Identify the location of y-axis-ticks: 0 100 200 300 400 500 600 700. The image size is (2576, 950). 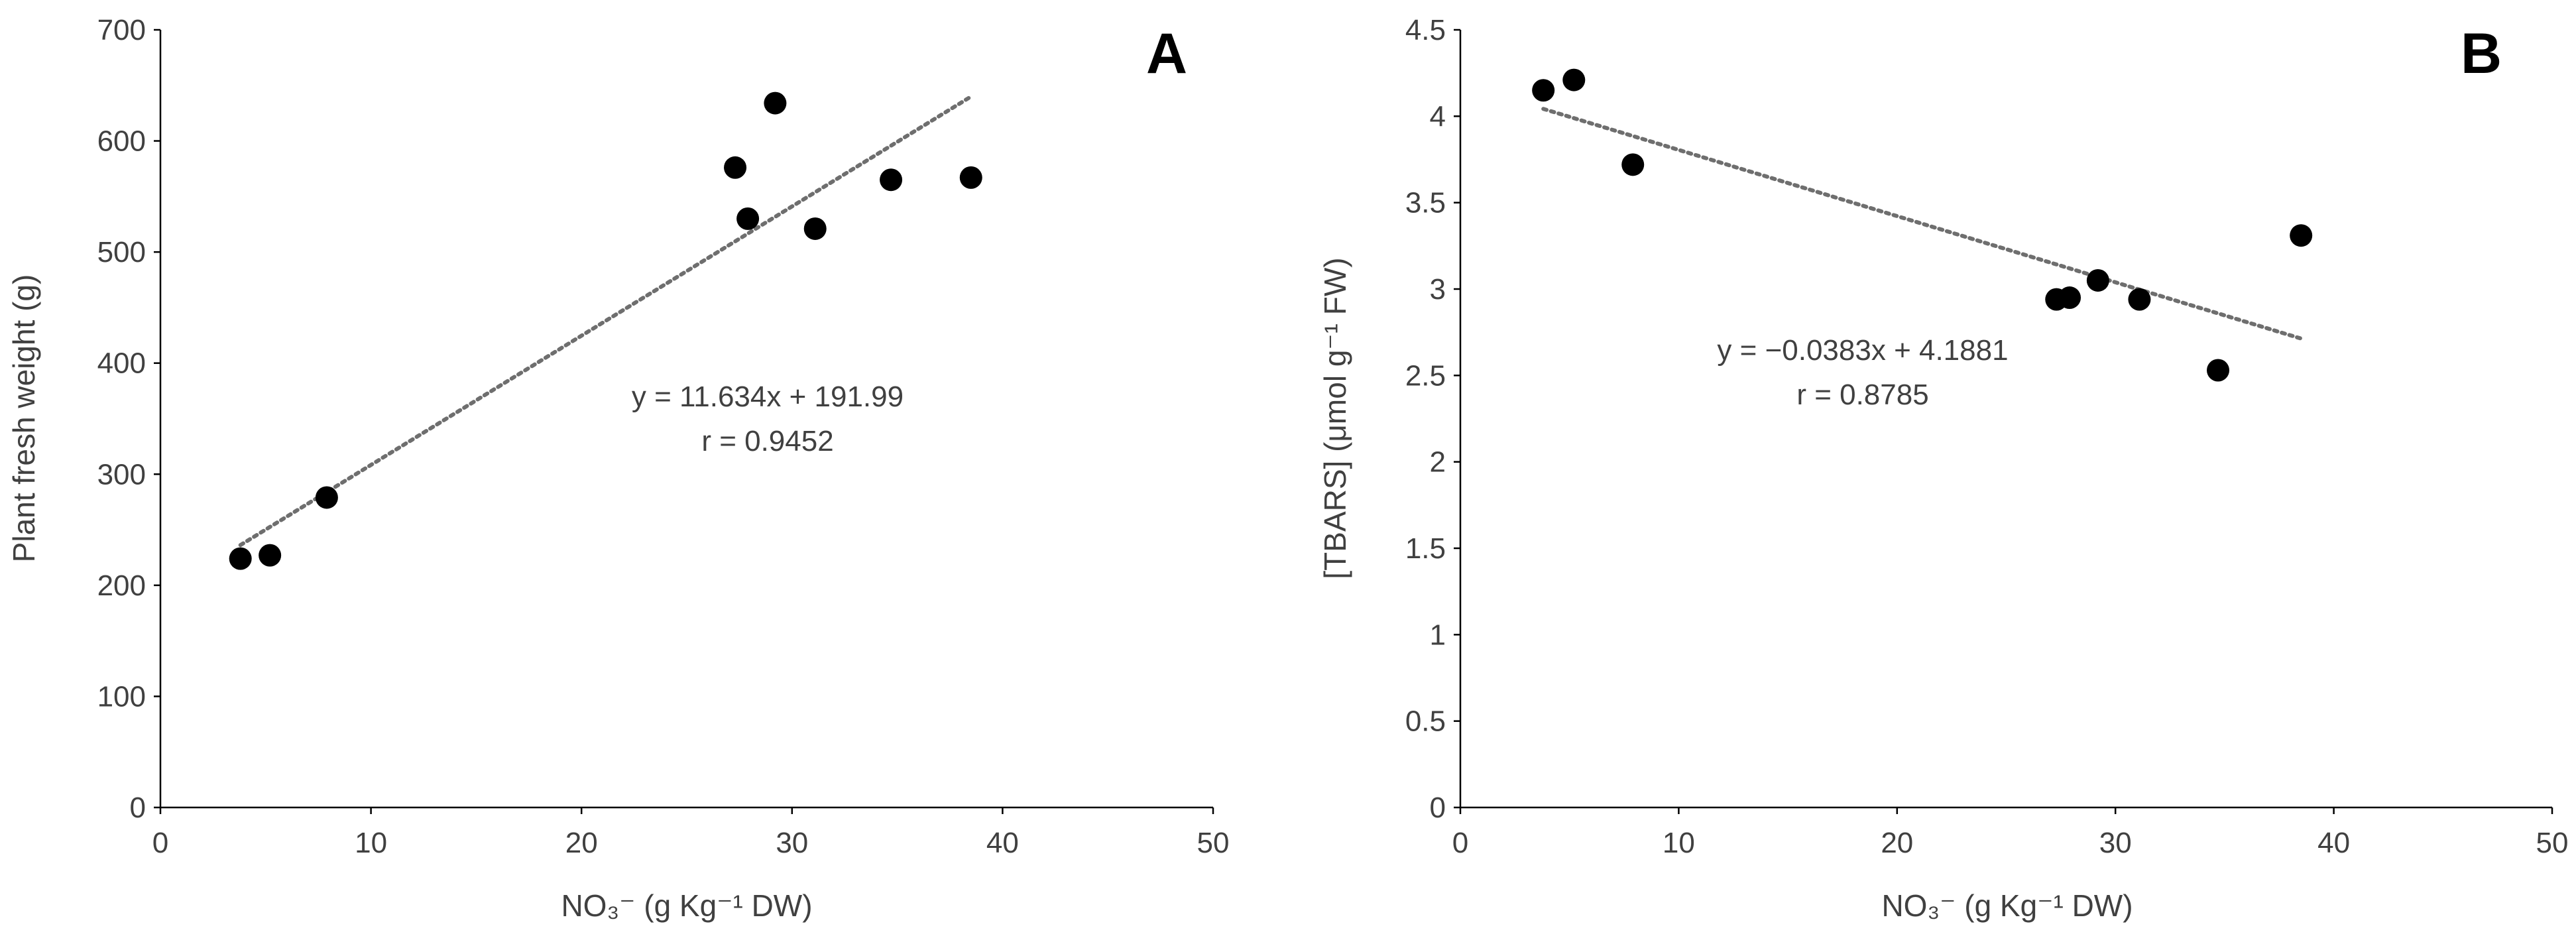
(128, 419).